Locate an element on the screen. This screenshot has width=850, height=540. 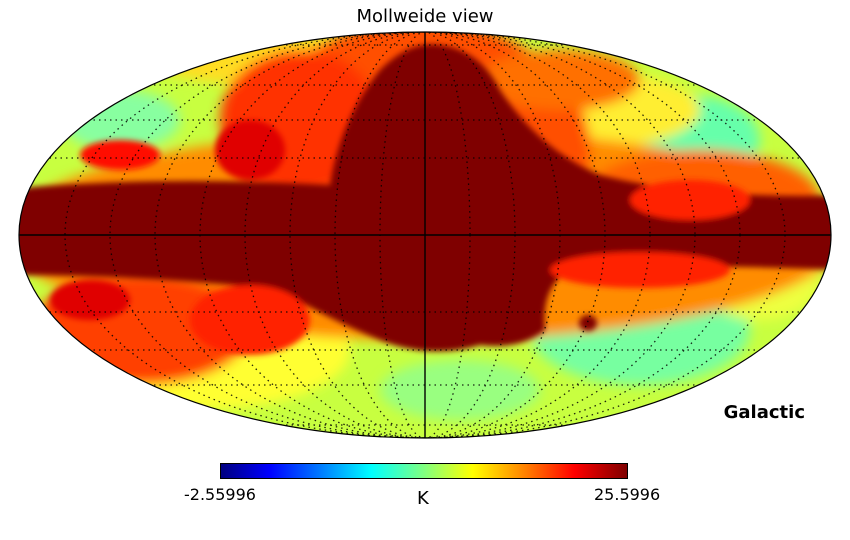
colorbar-unit-label: K is located at coordinates (423, 498).